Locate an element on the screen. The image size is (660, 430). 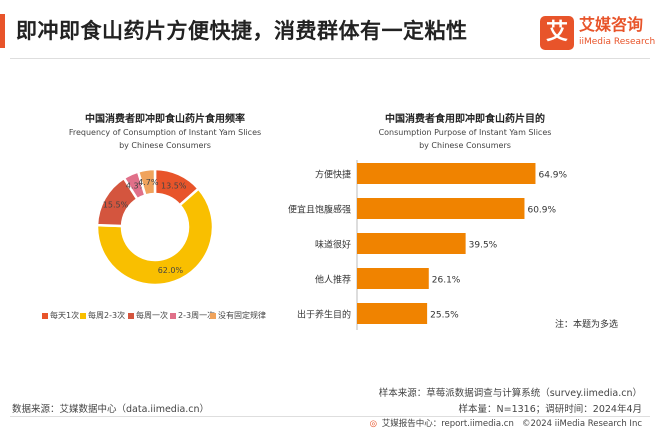
brand-name-cn: 艾媒咨询 is located at coordinates (611, 24).